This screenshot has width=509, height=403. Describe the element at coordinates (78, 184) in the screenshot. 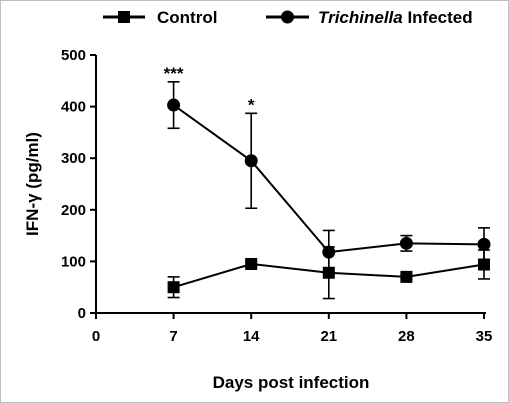

I see `y-axis-ticks: 0 100 200 300 400 500` at that location.